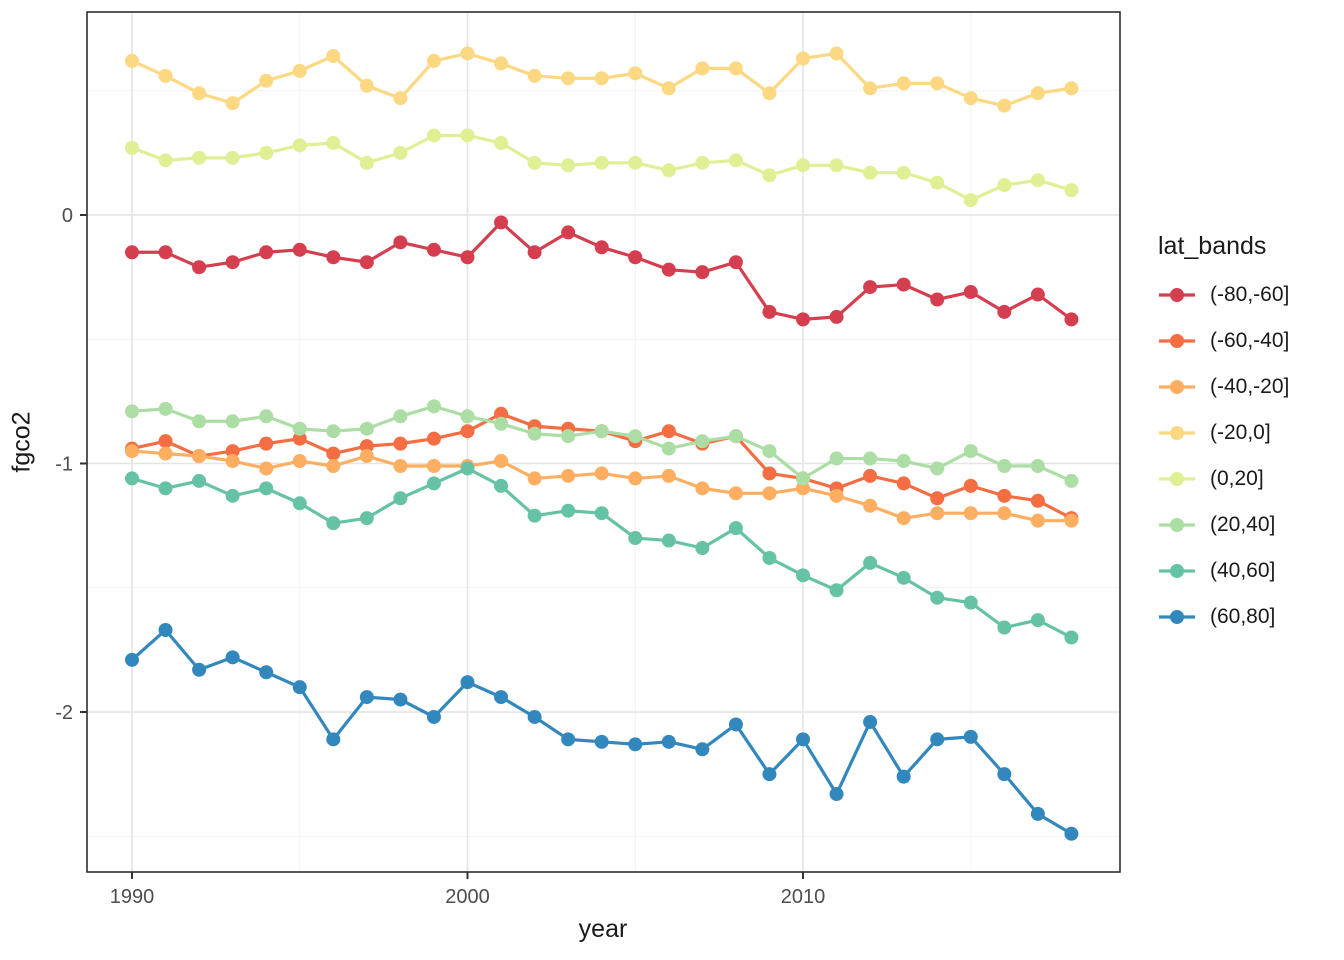  Describe the element at coordinates (1223, 433) in the screenshot. I see `legend-item: (-20,0]` at that location.